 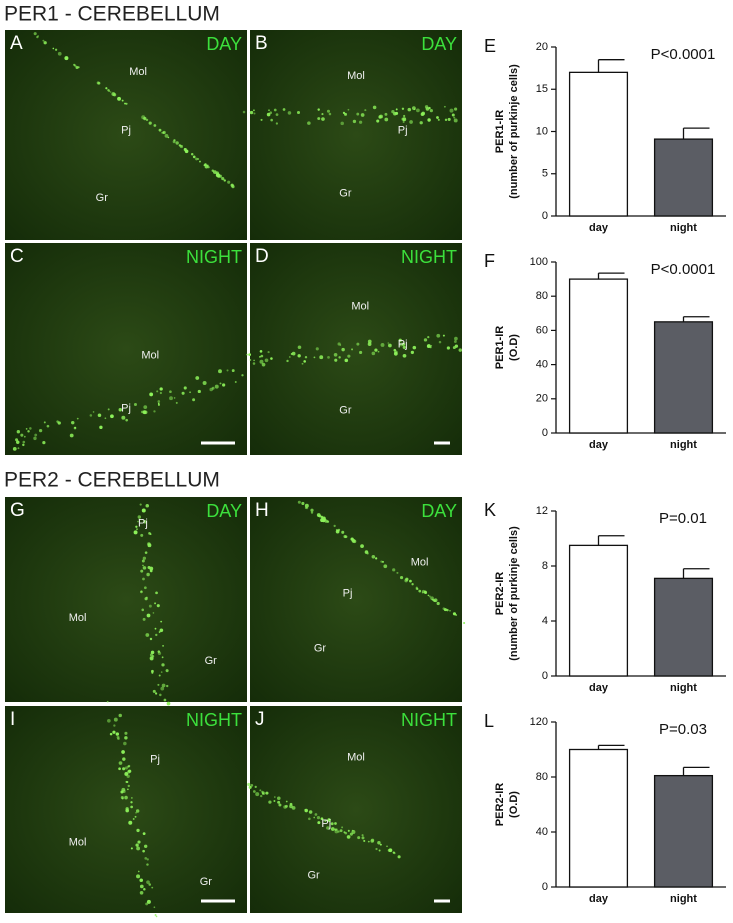 I want to click on y-axis-label: PER2-IR, so click(x=500, y=593).